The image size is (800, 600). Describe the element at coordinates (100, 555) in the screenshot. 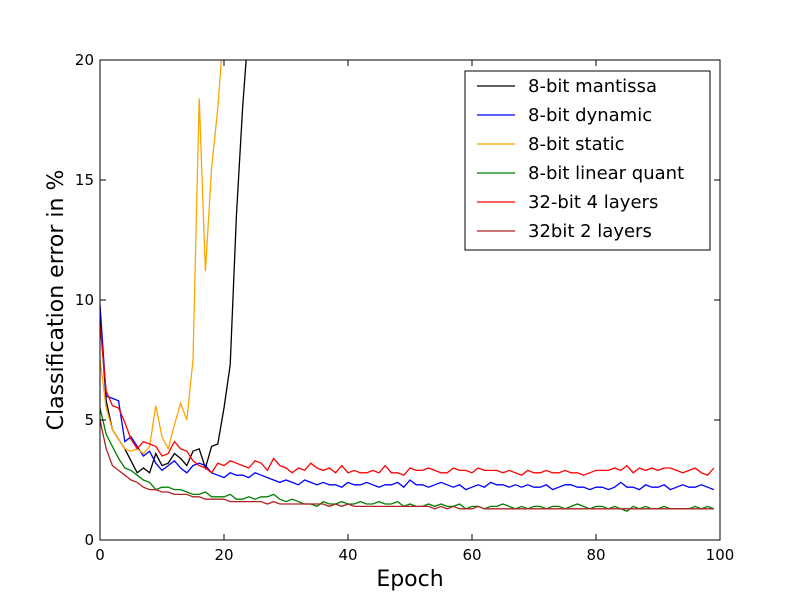

I see `x-tick-label: 0` at that location.